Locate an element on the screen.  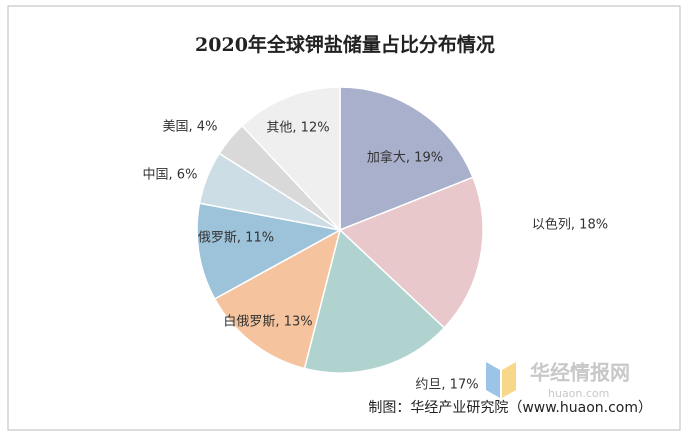
chart-title: 2020年全球钾盐储量占比分布情况 is located at coordinates (345, 44).